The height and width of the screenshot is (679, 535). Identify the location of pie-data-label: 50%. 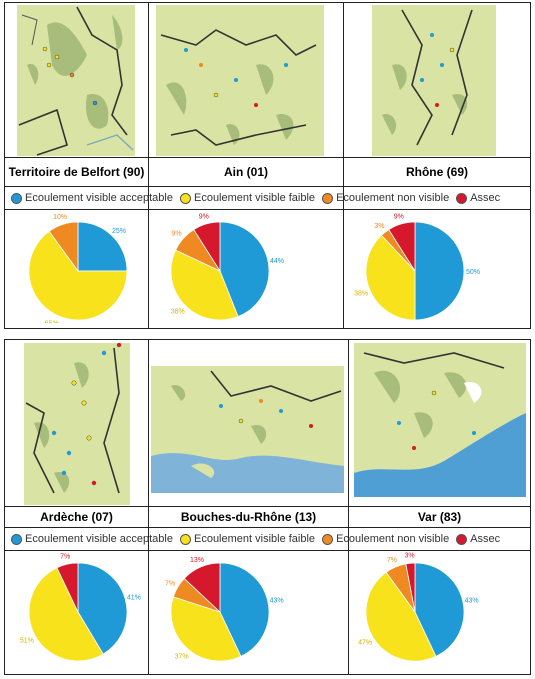
(473, 272).